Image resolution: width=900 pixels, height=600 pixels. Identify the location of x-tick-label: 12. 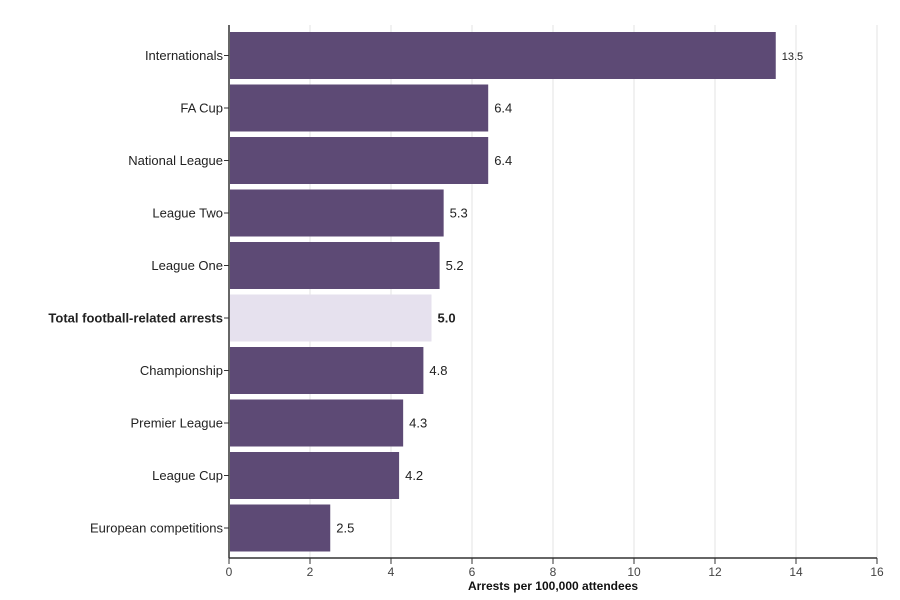
(715, 572).